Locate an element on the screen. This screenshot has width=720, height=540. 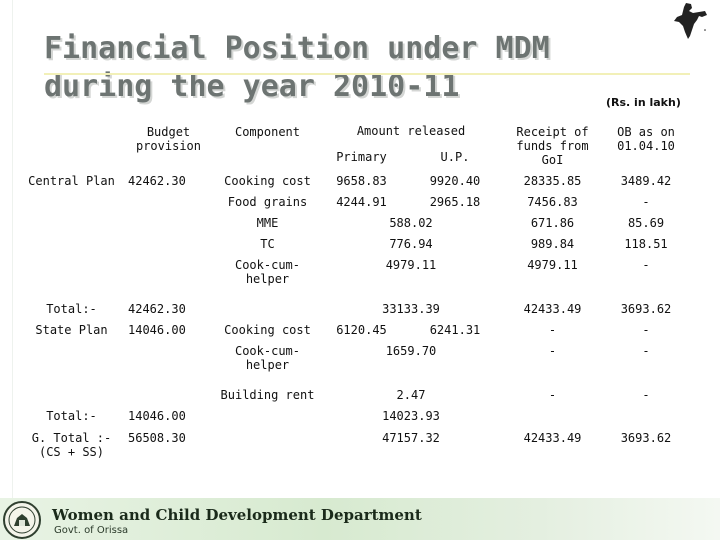
amount-cell: 1659.70 is located at coordinates (411, 362).